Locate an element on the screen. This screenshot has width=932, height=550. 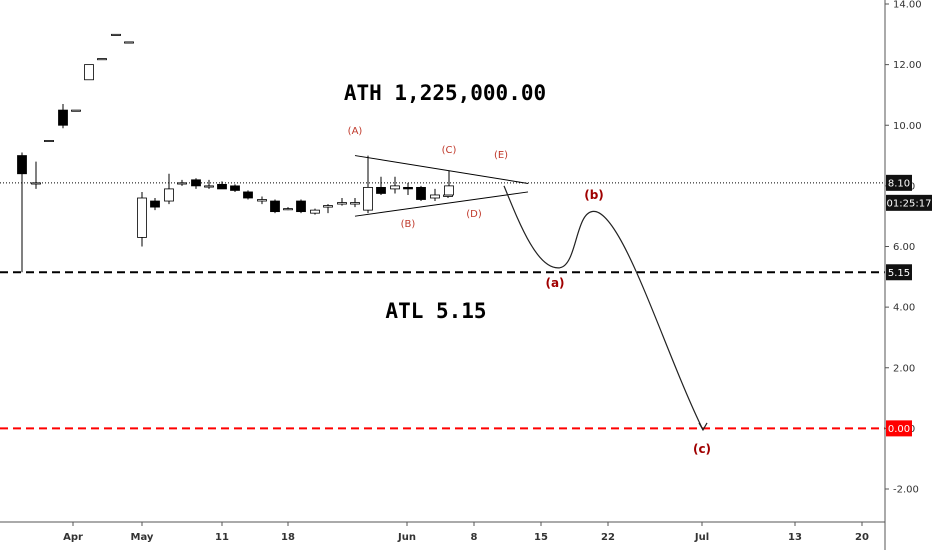
projection-path is located at coordinates (605, 308).